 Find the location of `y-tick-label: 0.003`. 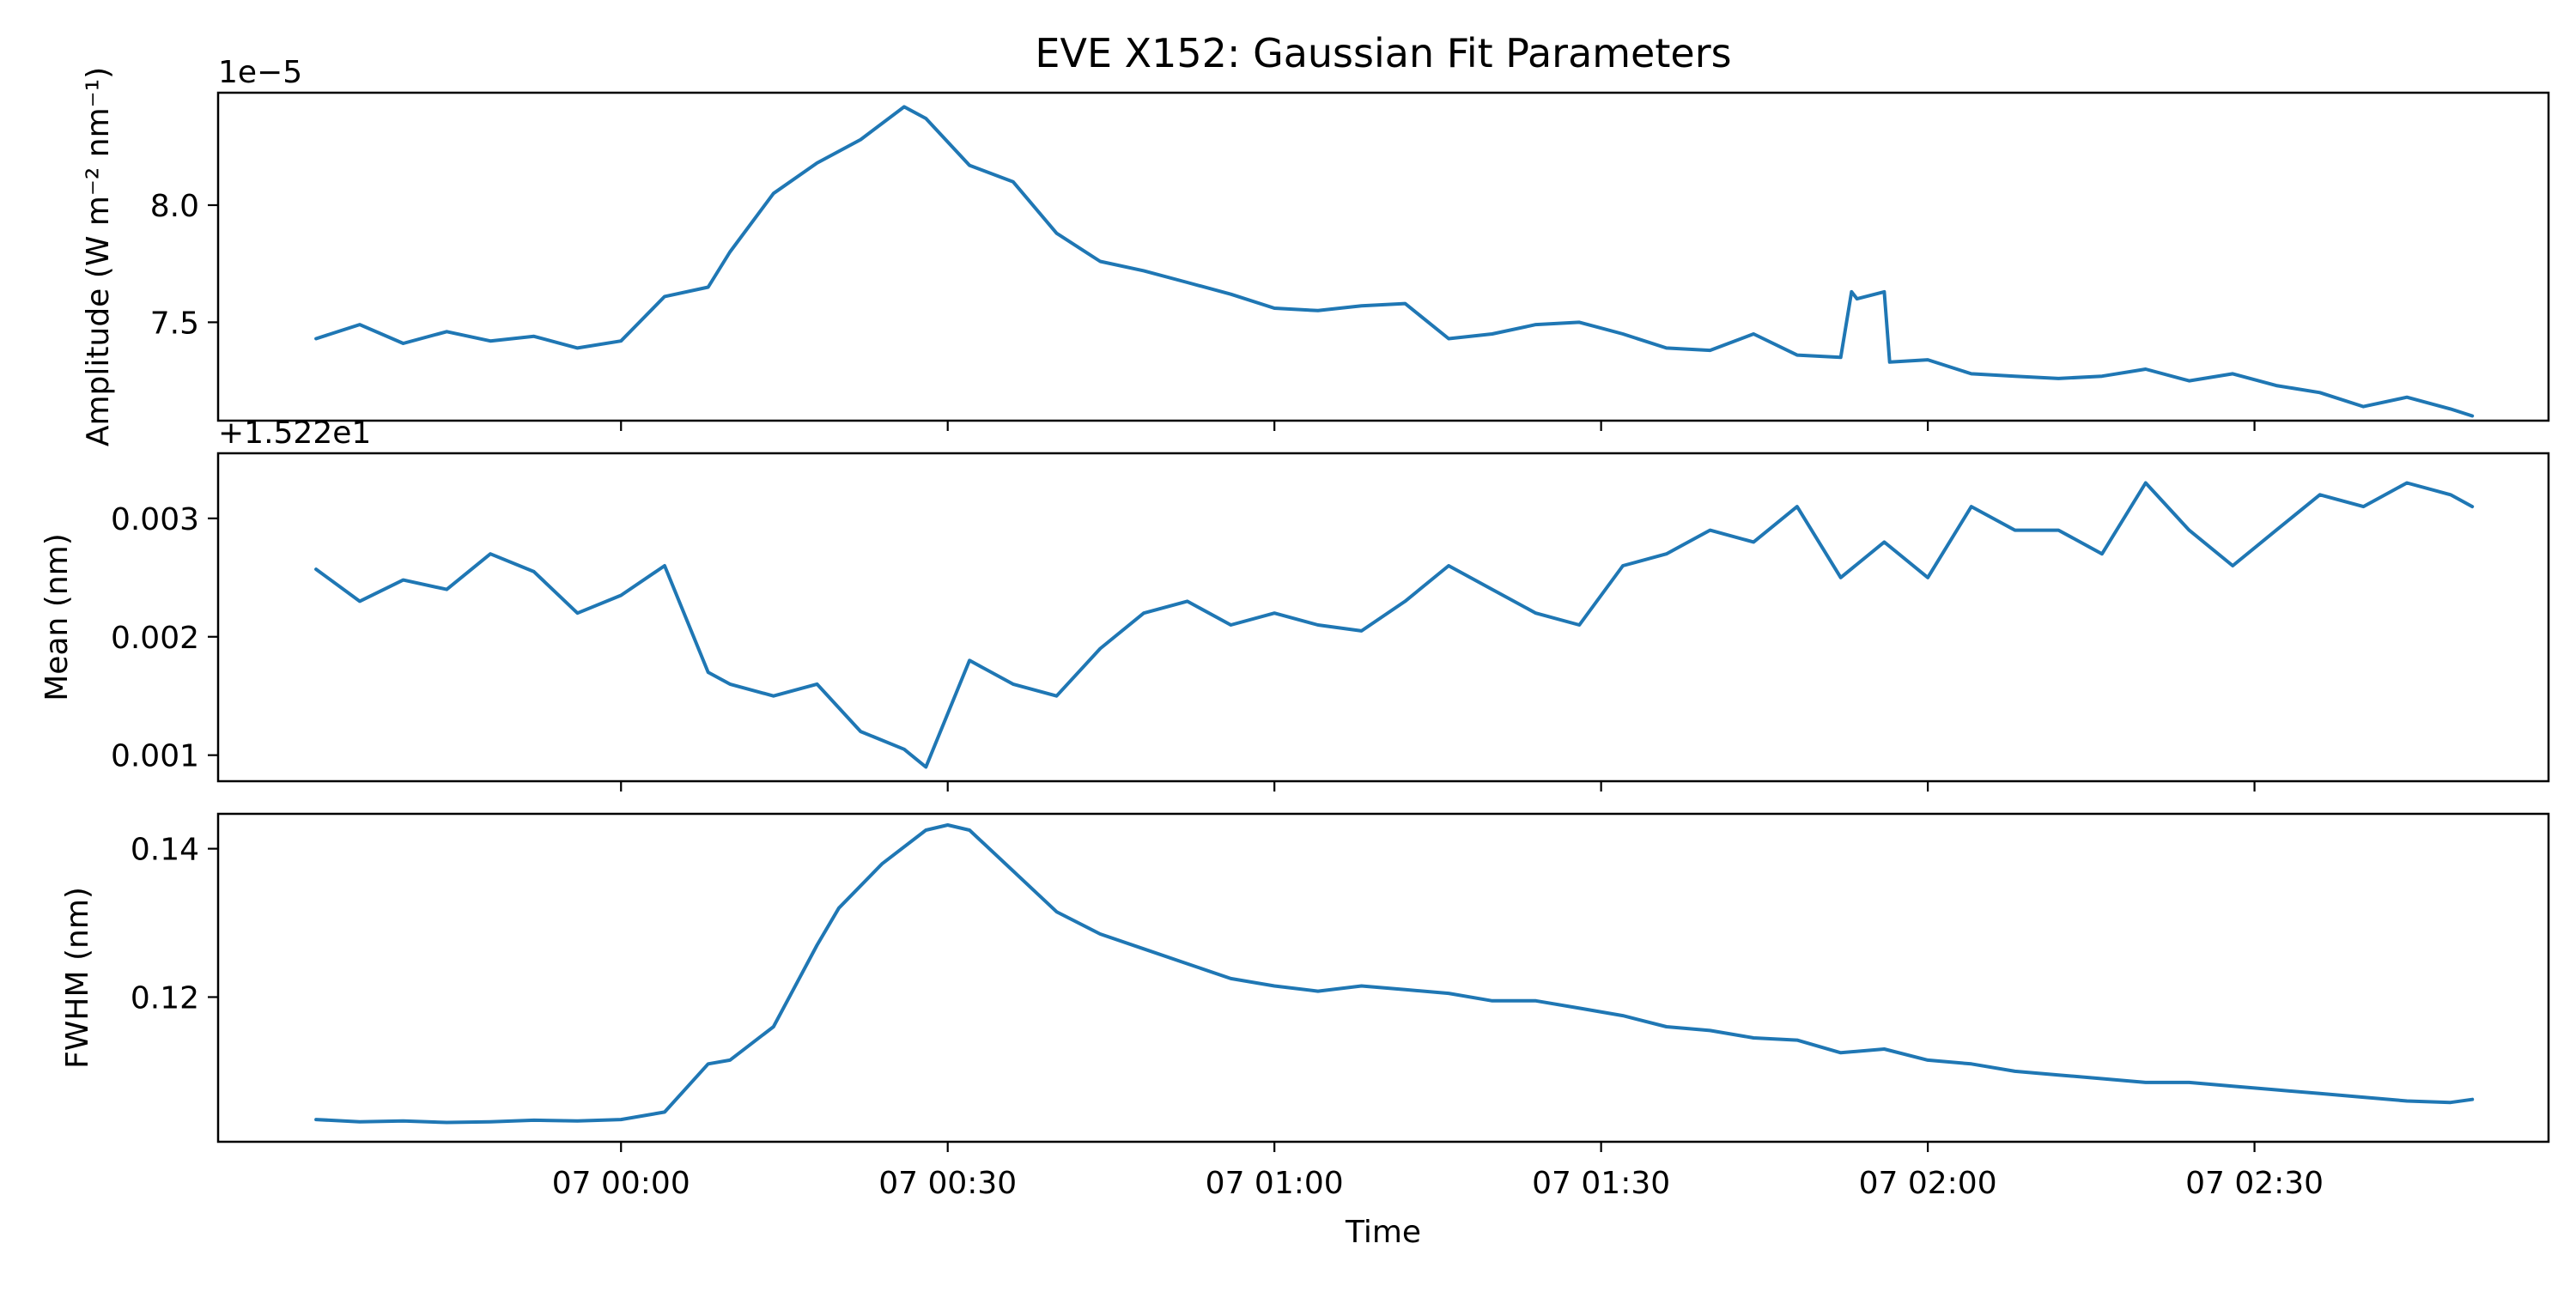

y-tick-label: 0.003 is located at coordinates (155, 519).